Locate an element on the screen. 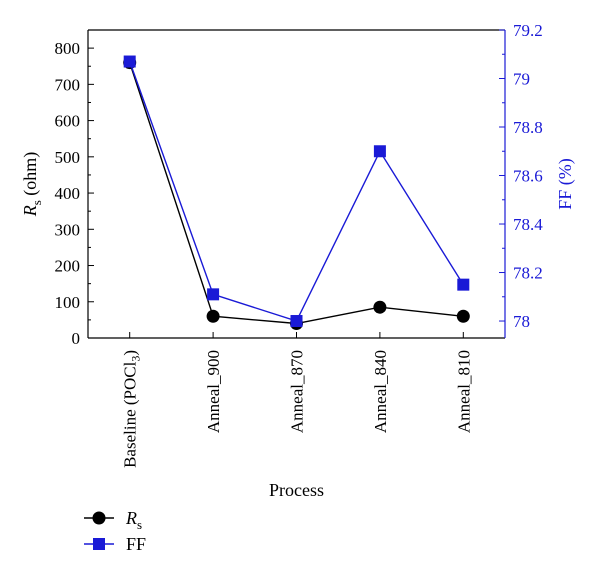 Image resolution: width=600 pixels, height=574 pixels. y-tick-label-left: 300 is located at coordinates (68, 229).